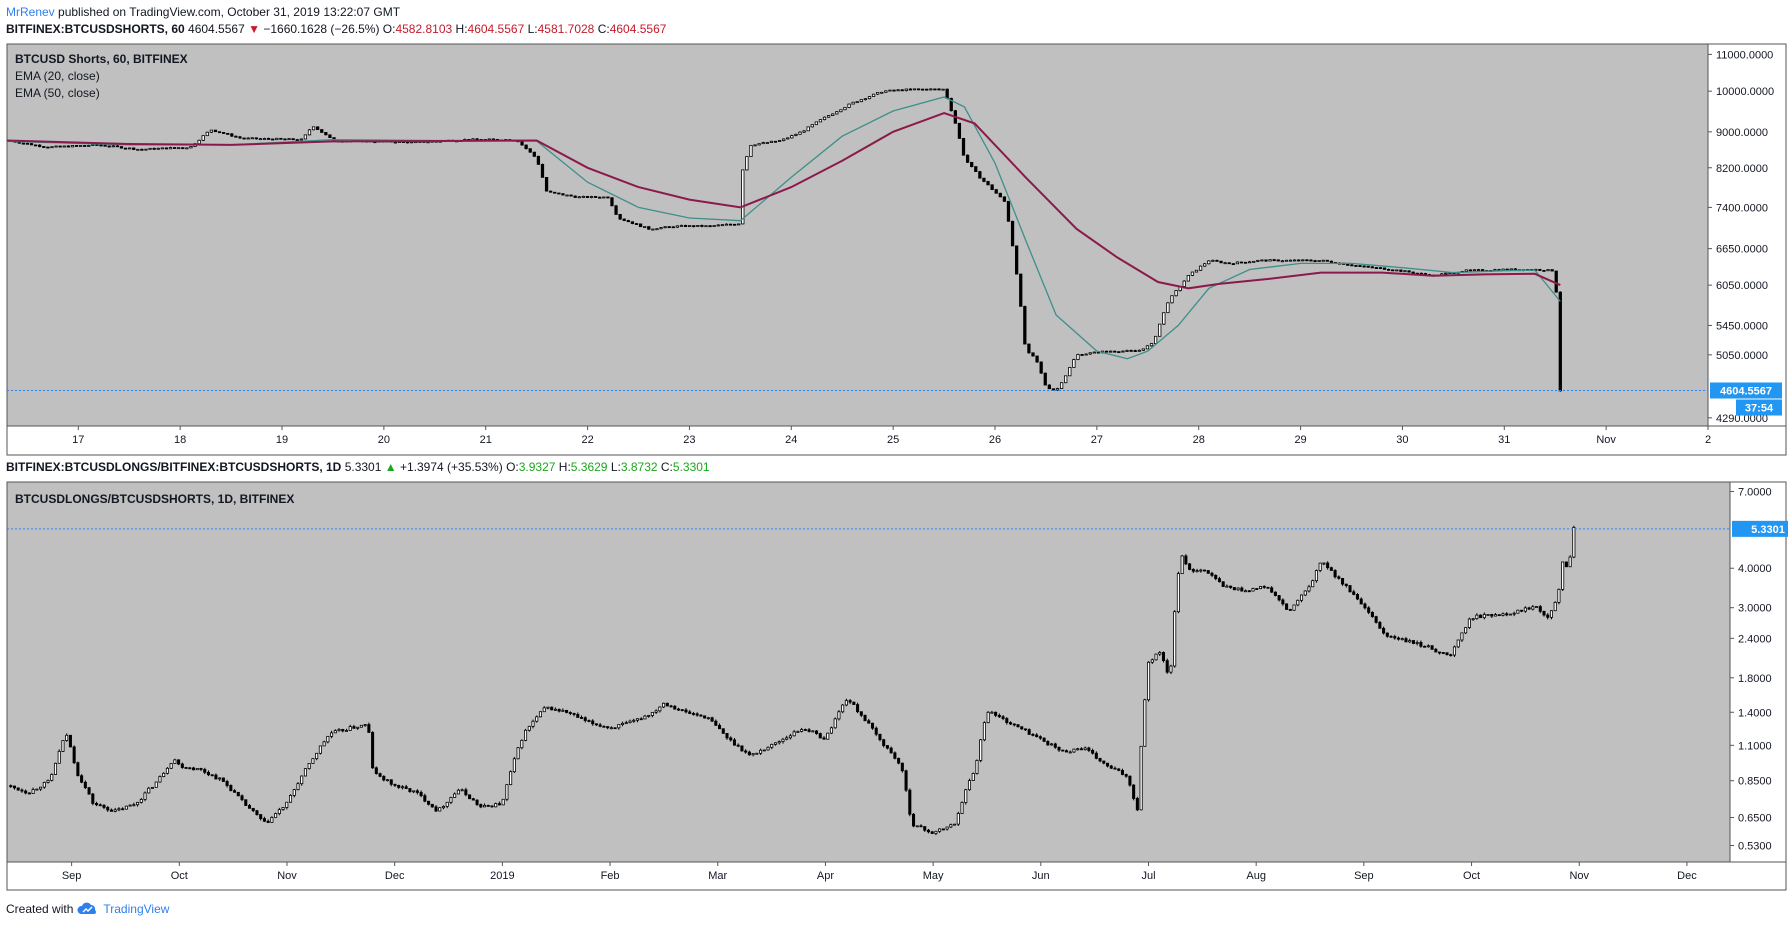 The height and width of the screenshot is (927, 1788). I want to click on pane2-ytick-label: 7.0000, so click(1755, 492).